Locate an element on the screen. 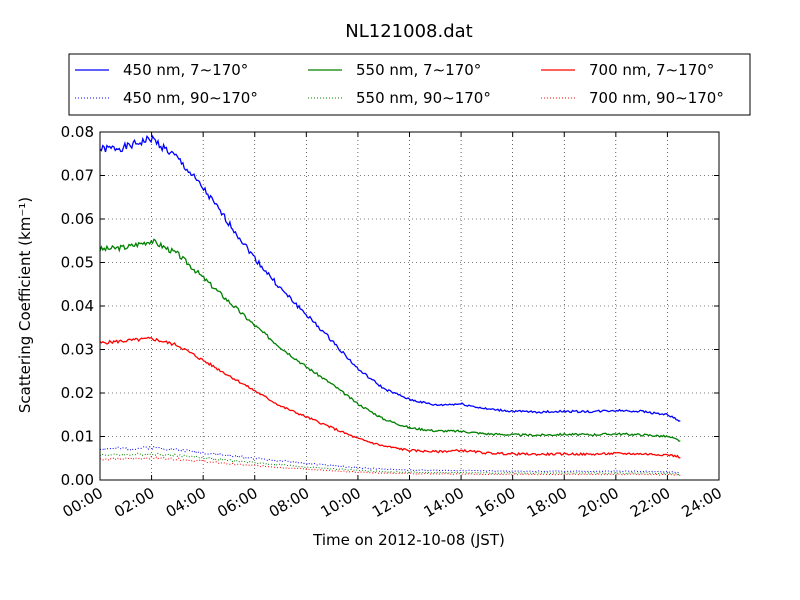  x-tick-label: 24:00 is located at coordinates (702, 502).